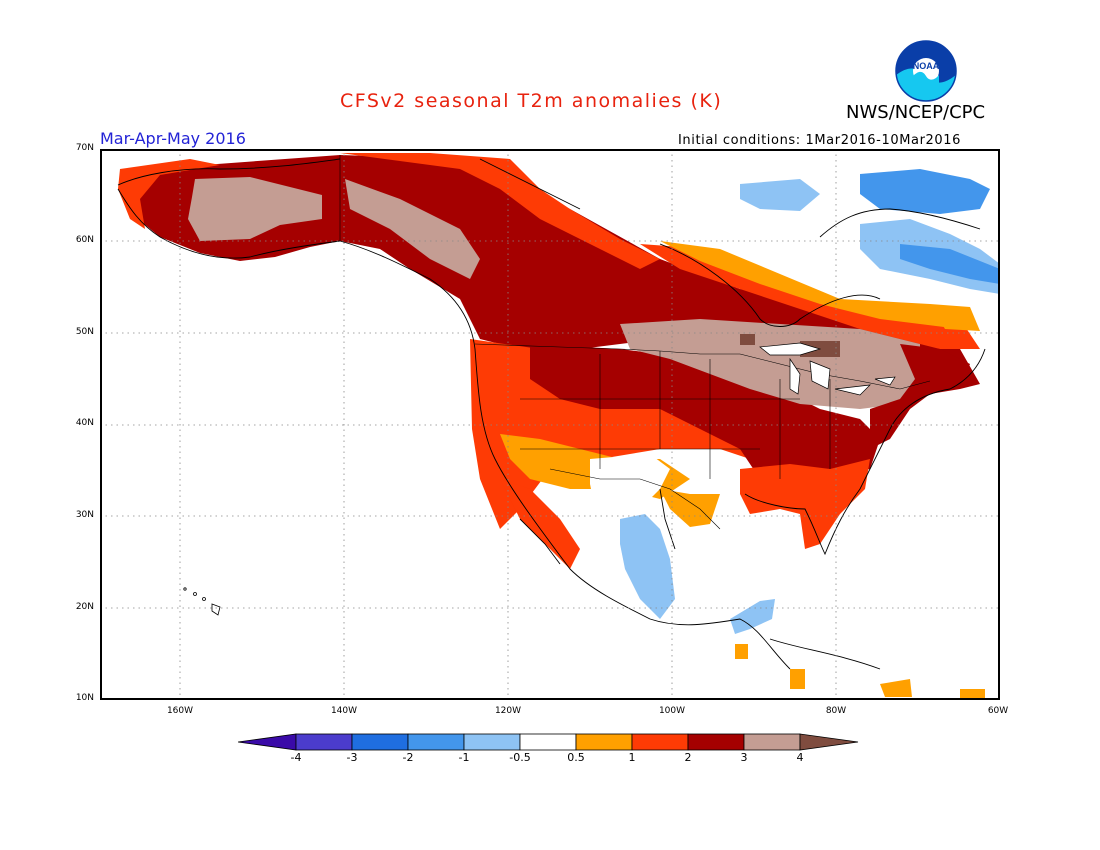  Describe the element at coordinates (916, 112) in the screenshot. I see `agency-label: NWS/NCEP/CPC` at that location.